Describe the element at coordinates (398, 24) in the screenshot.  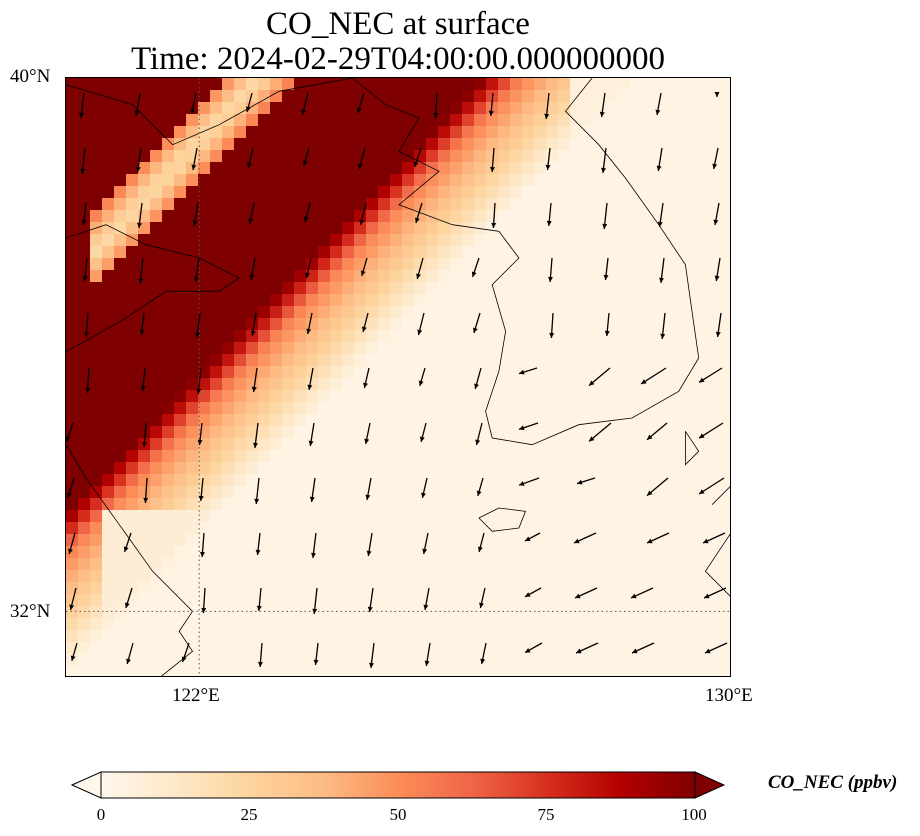
I see `map-title-line-1: CO_NEC at surface` at that location.